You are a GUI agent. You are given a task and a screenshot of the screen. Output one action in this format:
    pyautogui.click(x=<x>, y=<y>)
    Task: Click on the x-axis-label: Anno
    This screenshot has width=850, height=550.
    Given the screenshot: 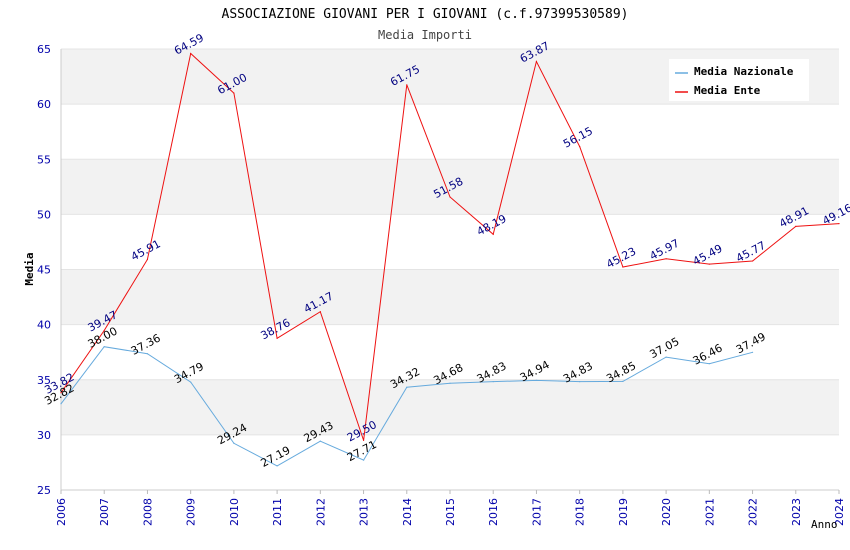 What is the action you would take?
    pyautogui.click(x=824, y=524)
    